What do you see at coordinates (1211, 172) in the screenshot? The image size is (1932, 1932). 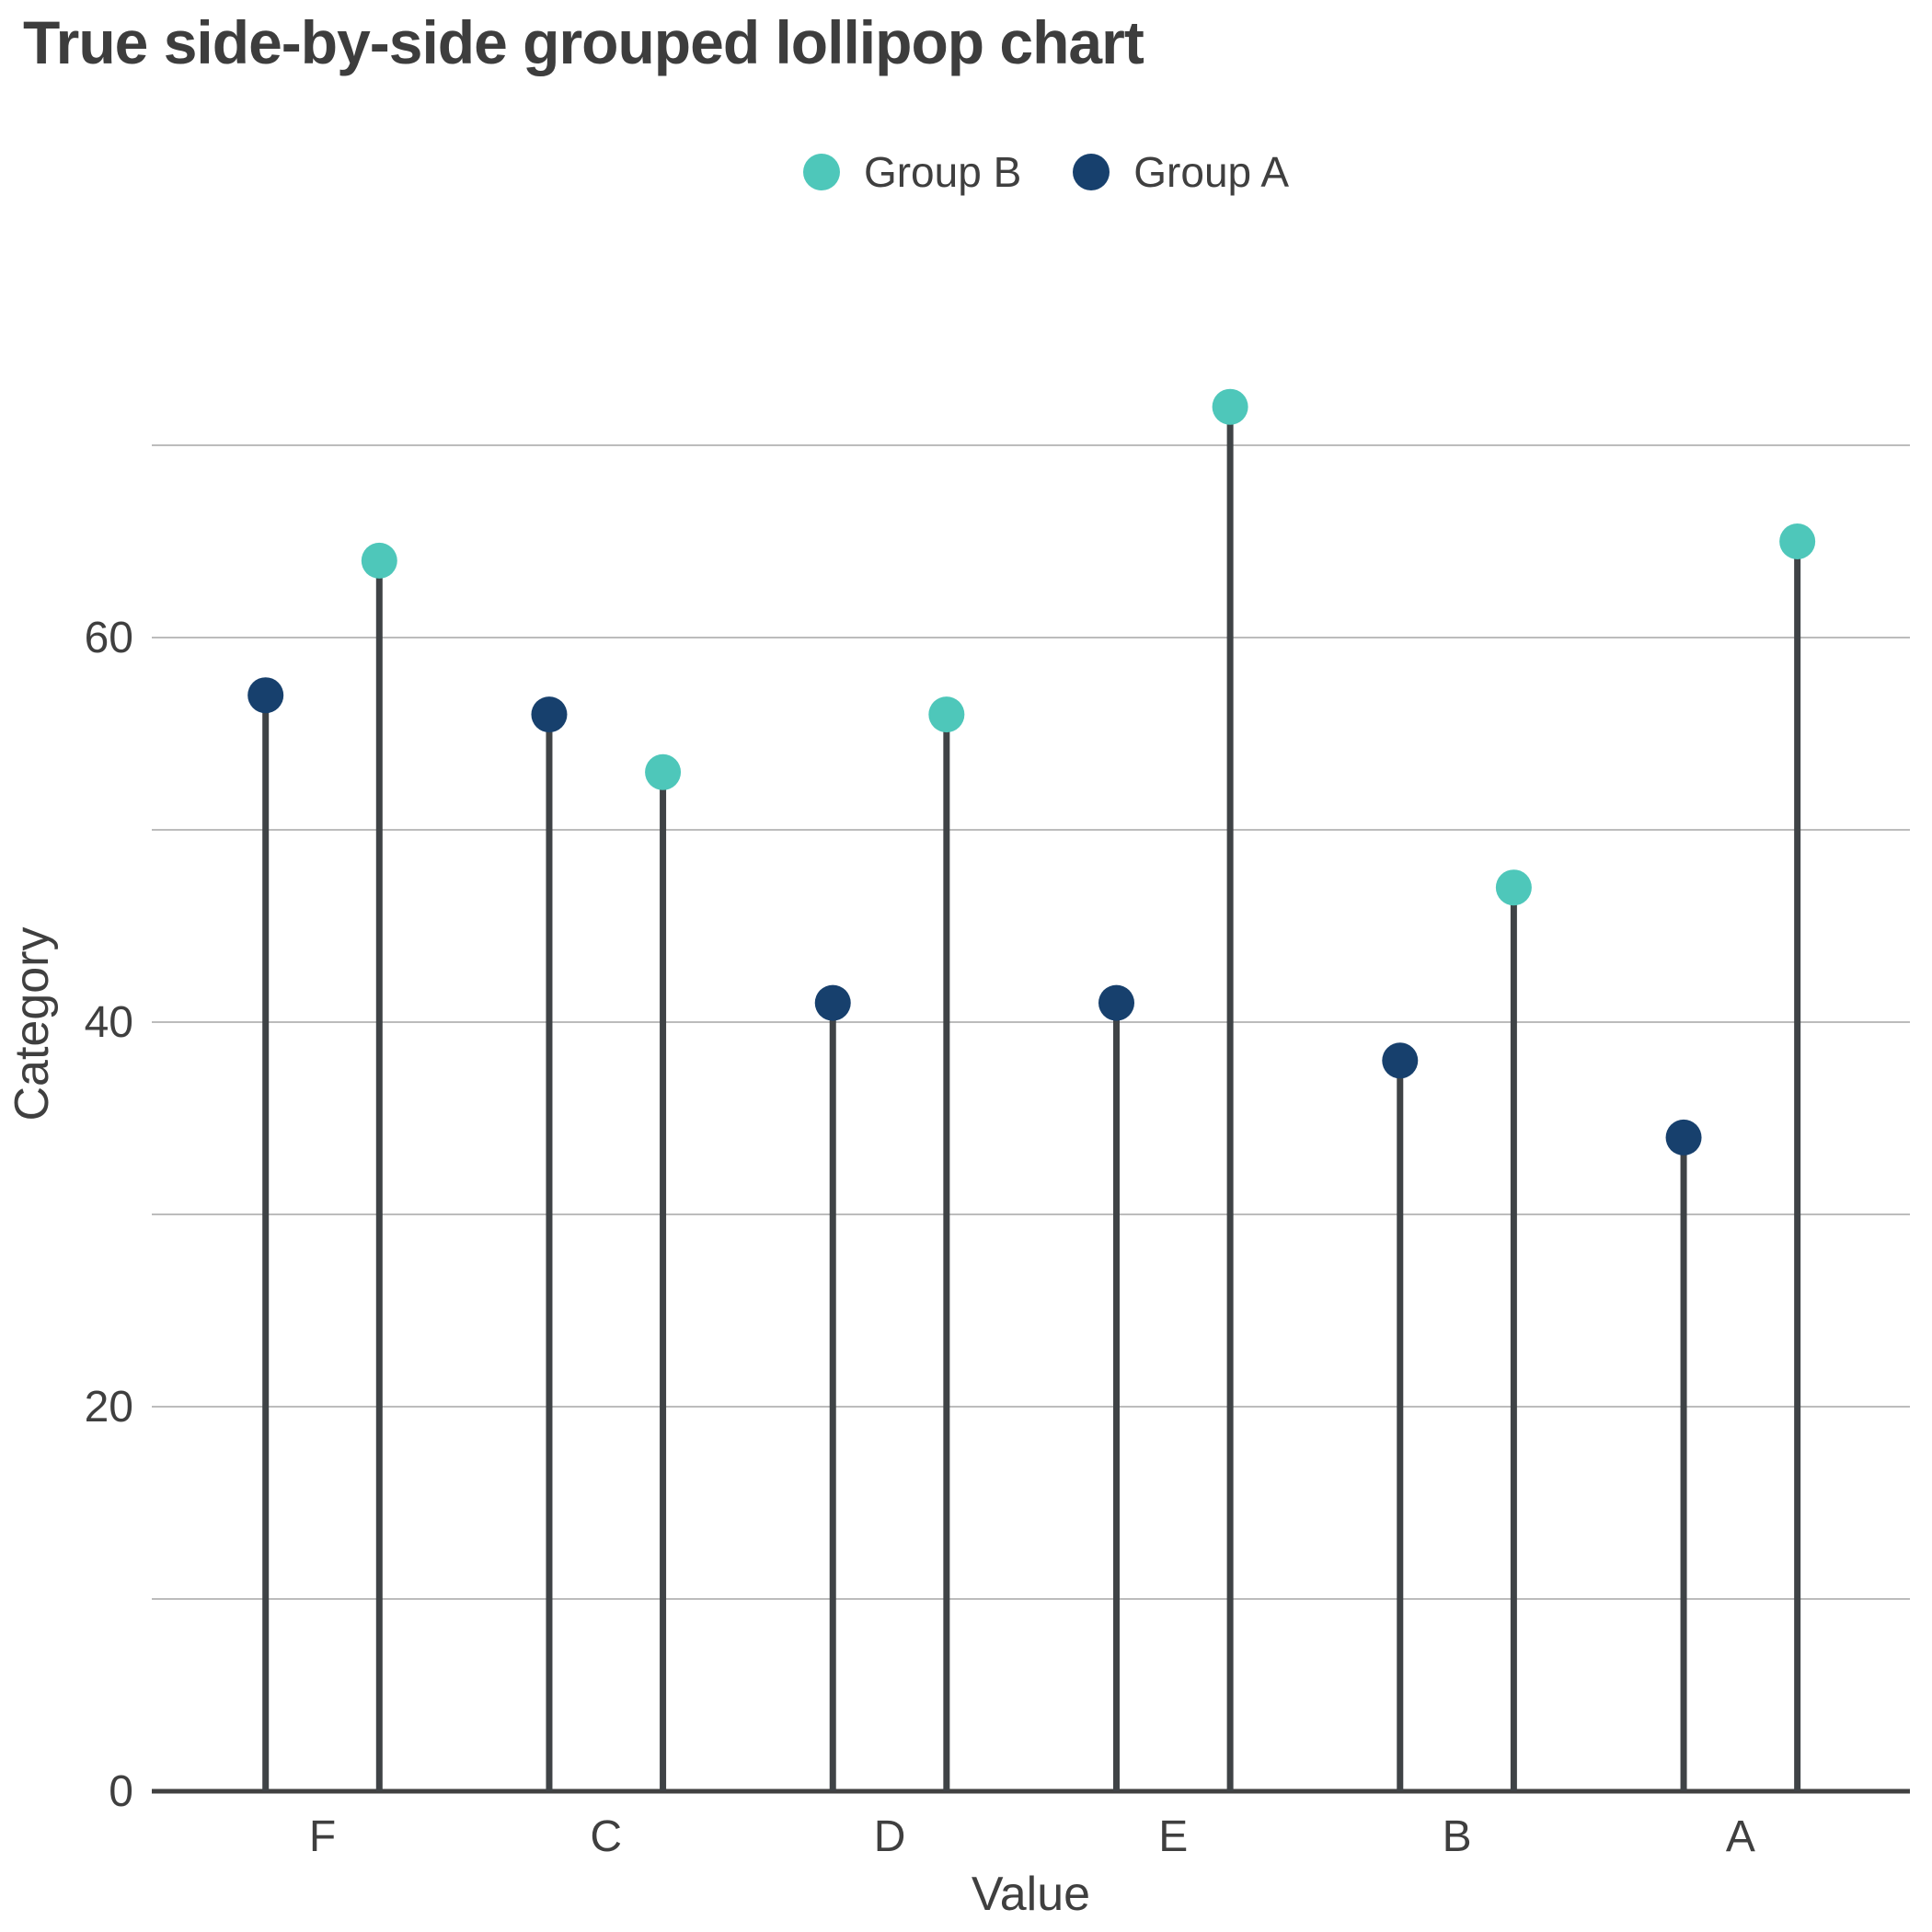 I see `legend-label-group-a: Group A` at bounding box center [1211, 172].